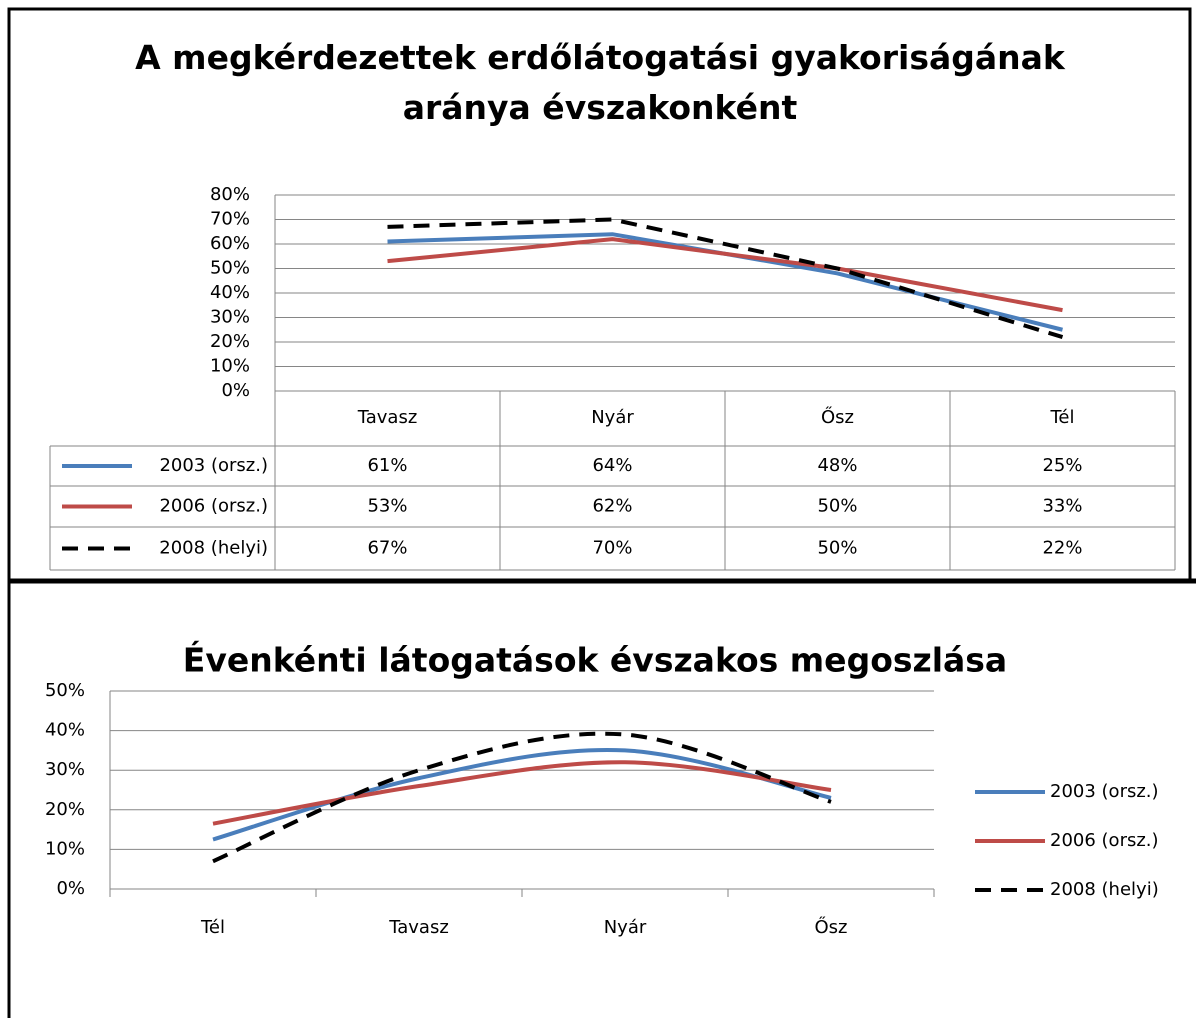 This screenshot has width=1196, height=1018. I want to click on data-label: 22%, so click(1062, 548).